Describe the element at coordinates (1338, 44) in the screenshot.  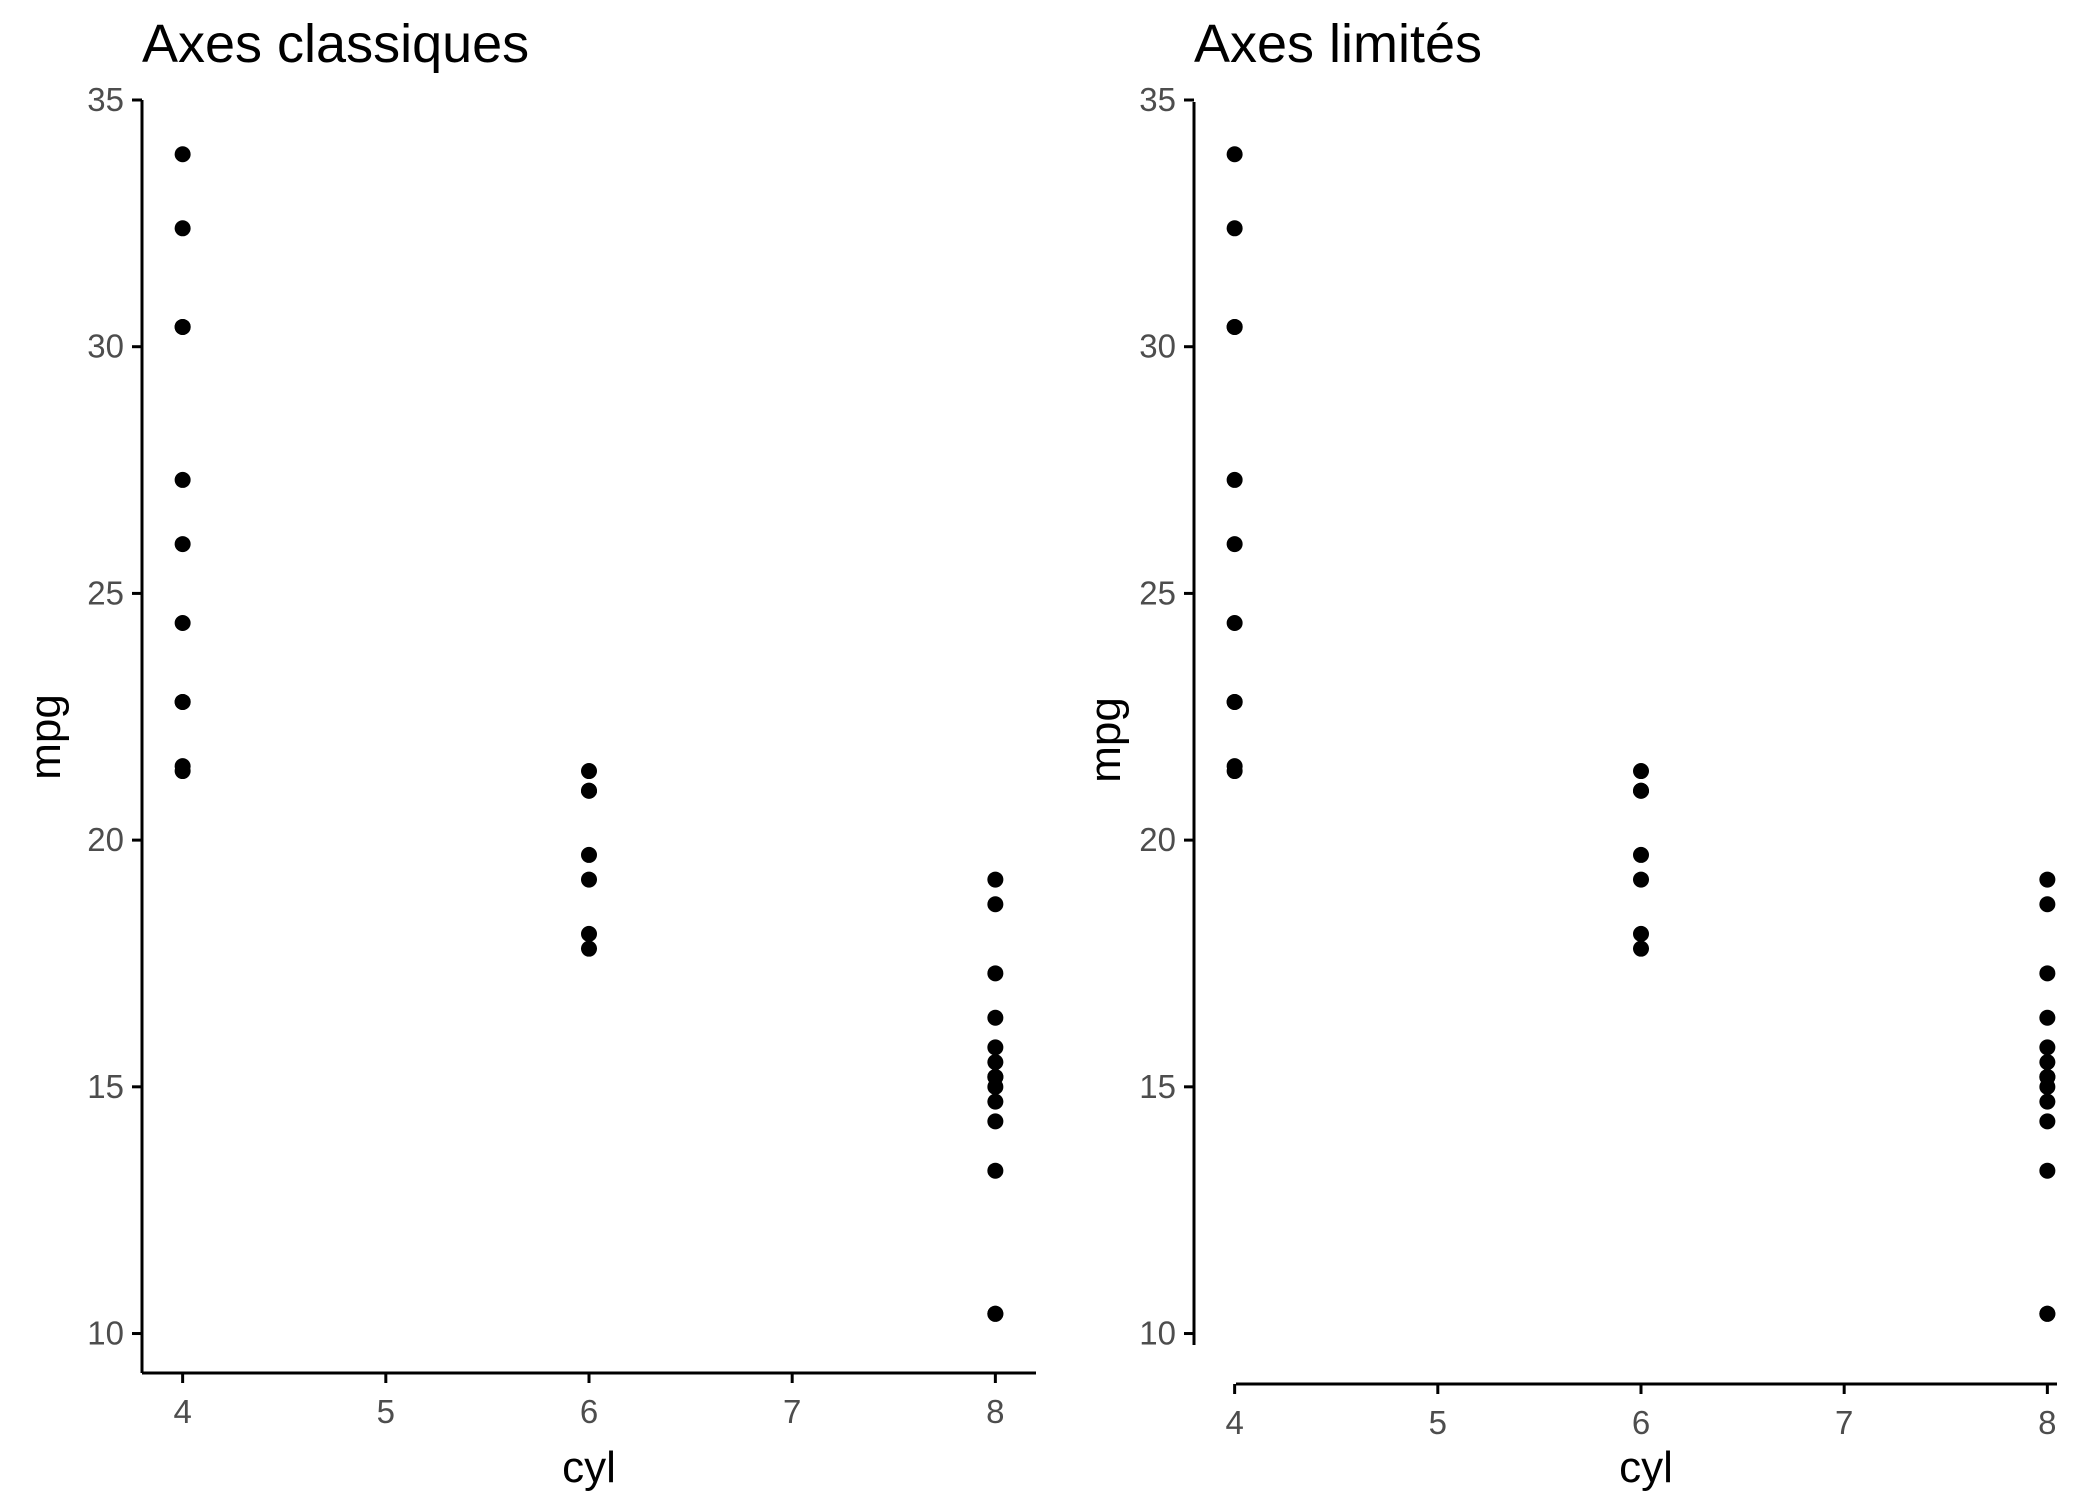
I see `panel-title: Axes limités` at that location.